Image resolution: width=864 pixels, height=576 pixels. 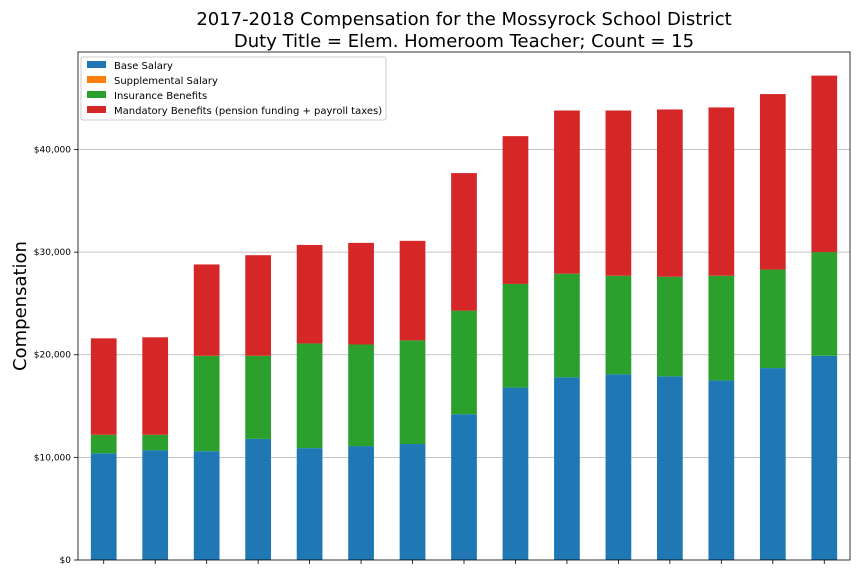 What do you see at coordinates (66, 561) in the screenshot?
I see `y-tick-label: $0` at bounding box center [66, 561].